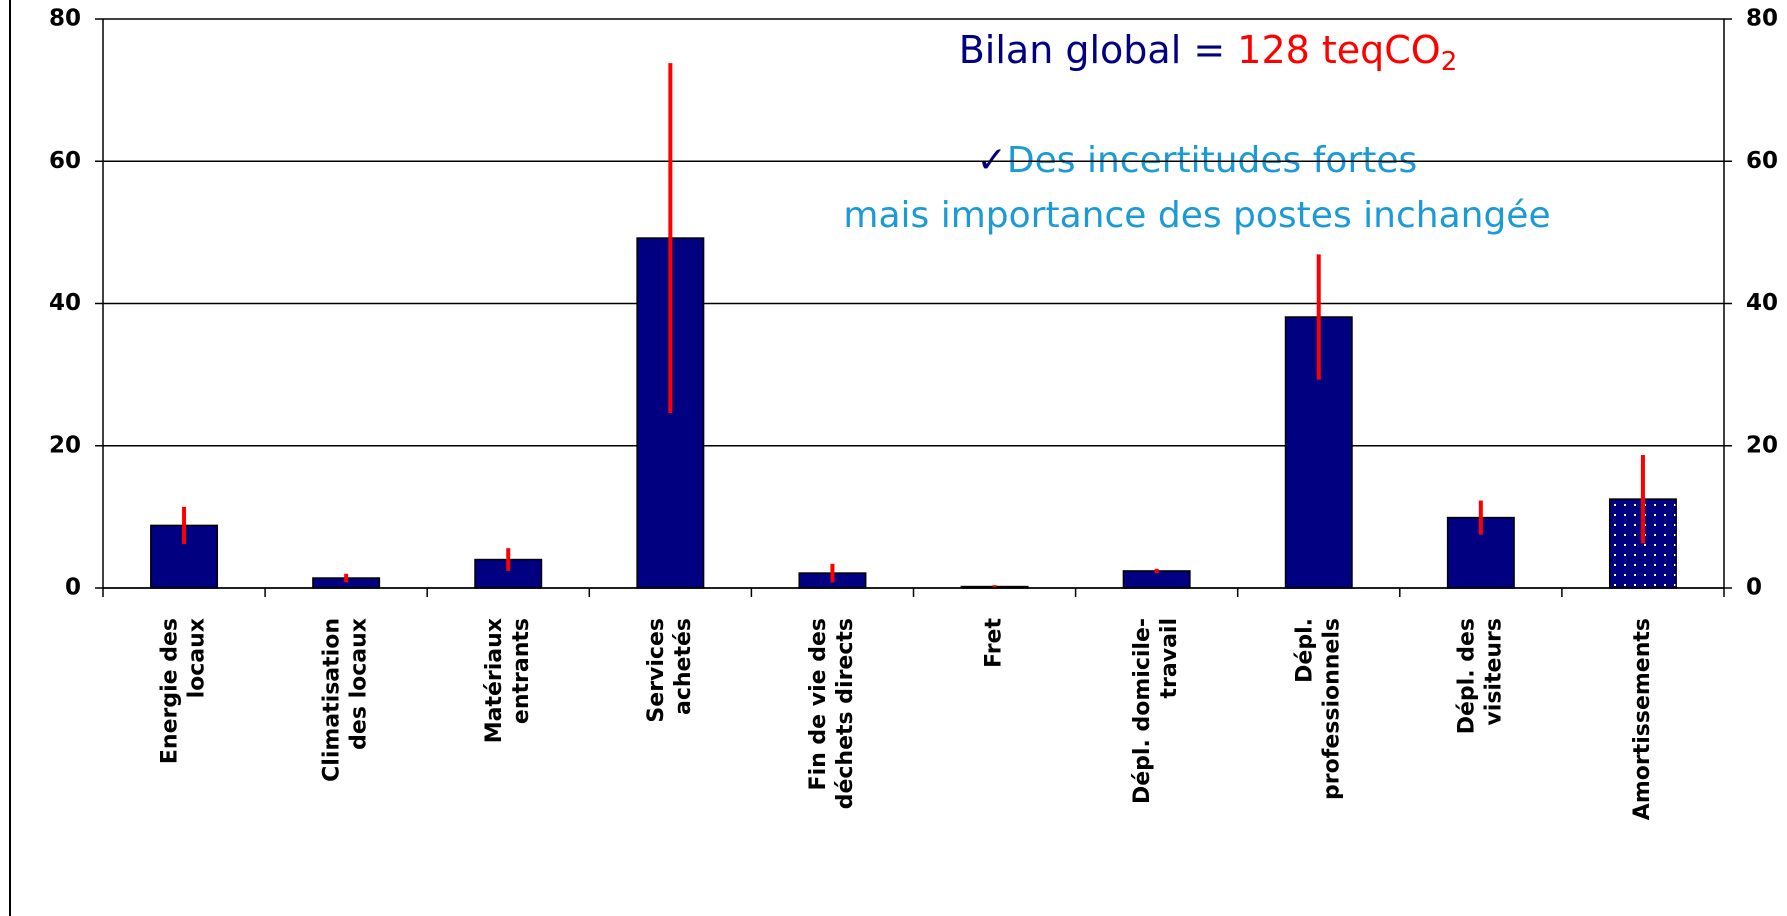  I want to click on y2-tick-label: 40, so click(1762, 303).